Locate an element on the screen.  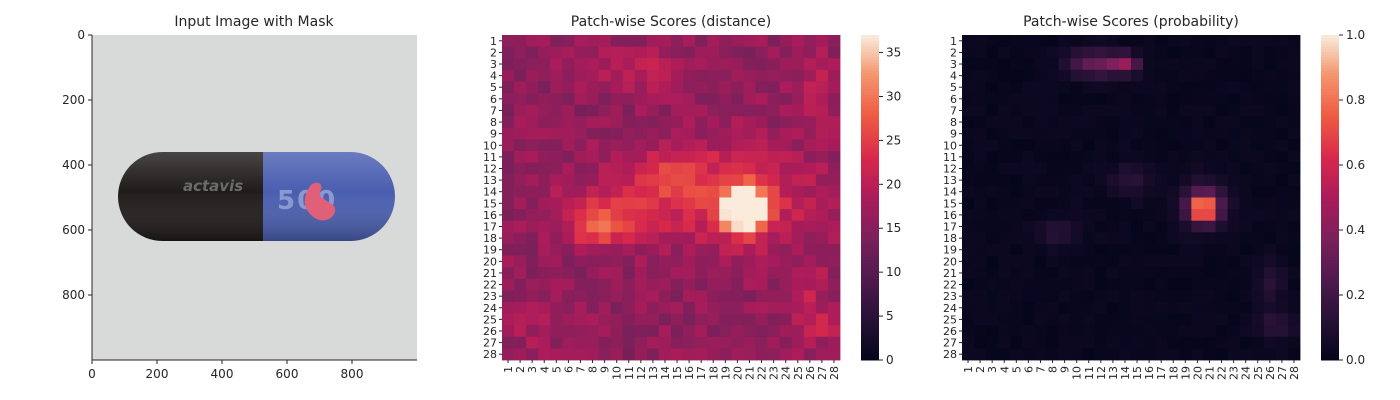
dist-y-tick-label: 8 is located at coordinates (493, 122).